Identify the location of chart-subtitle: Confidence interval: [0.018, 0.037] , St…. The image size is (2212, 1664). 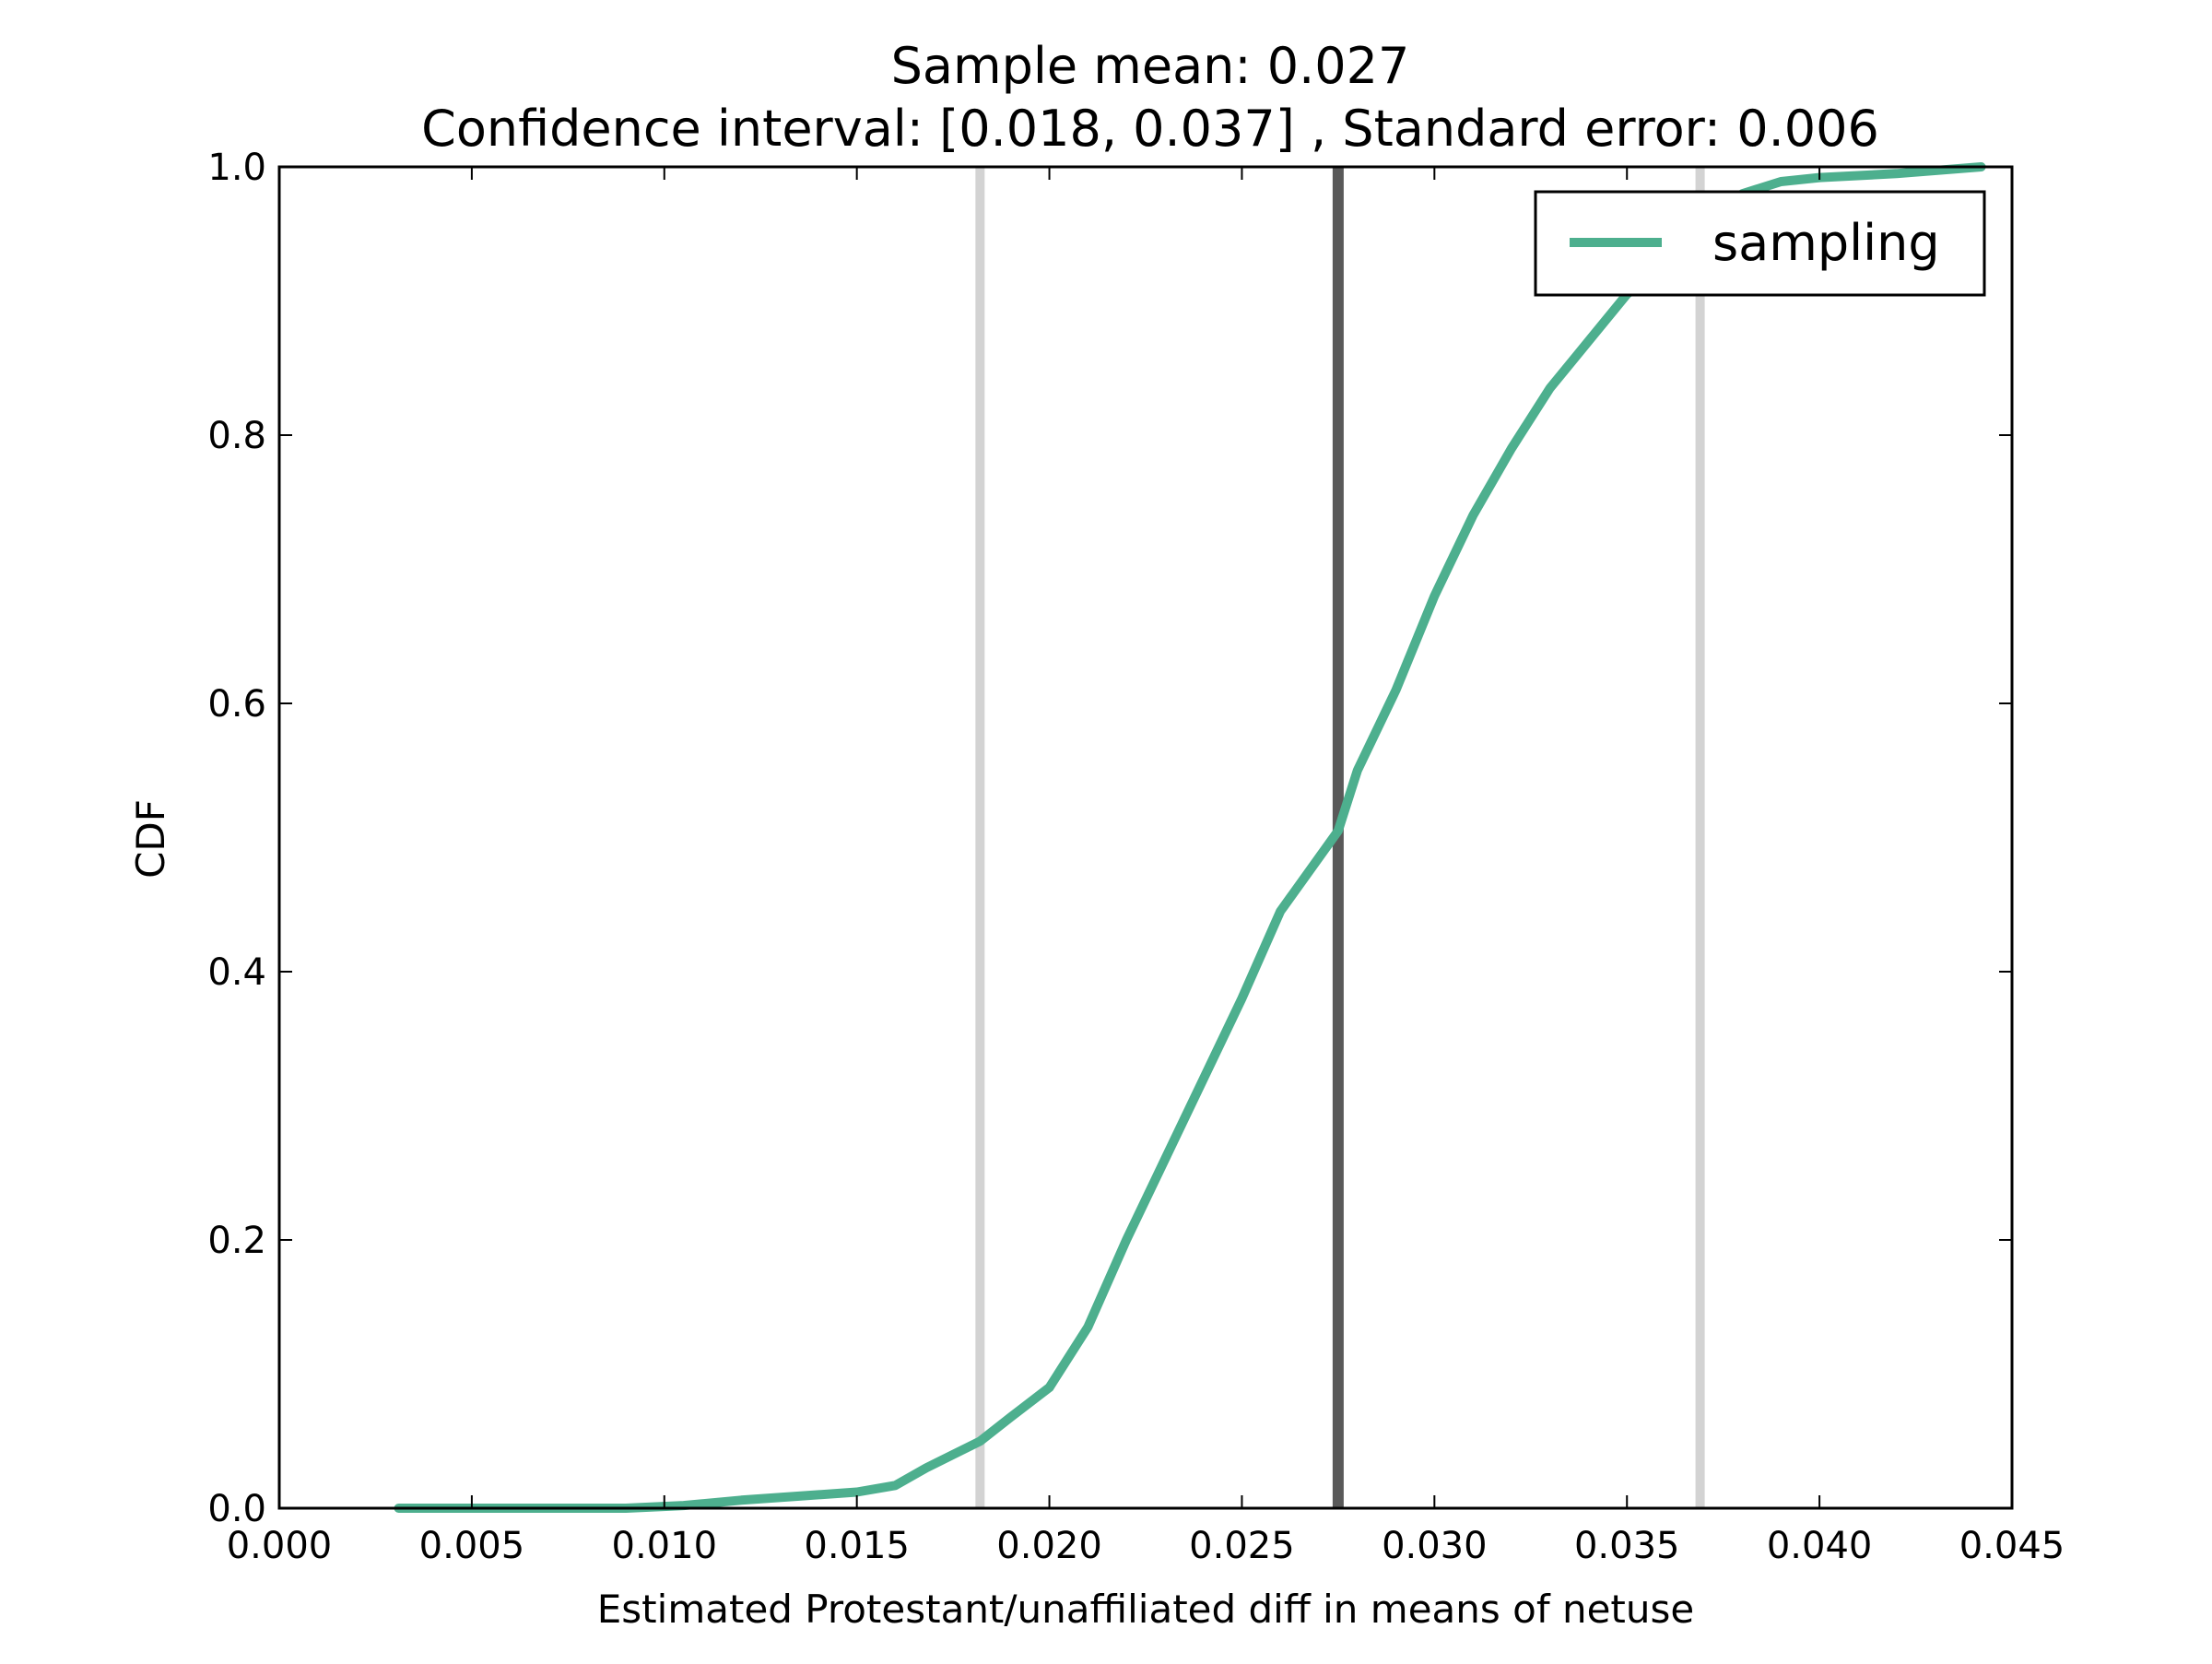
(1150, 129).